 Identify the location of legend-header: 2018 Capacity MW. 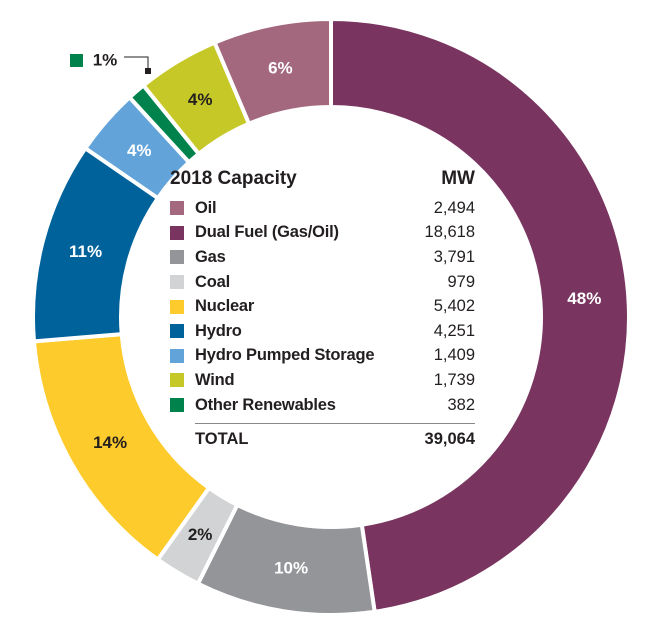
(322, 182).